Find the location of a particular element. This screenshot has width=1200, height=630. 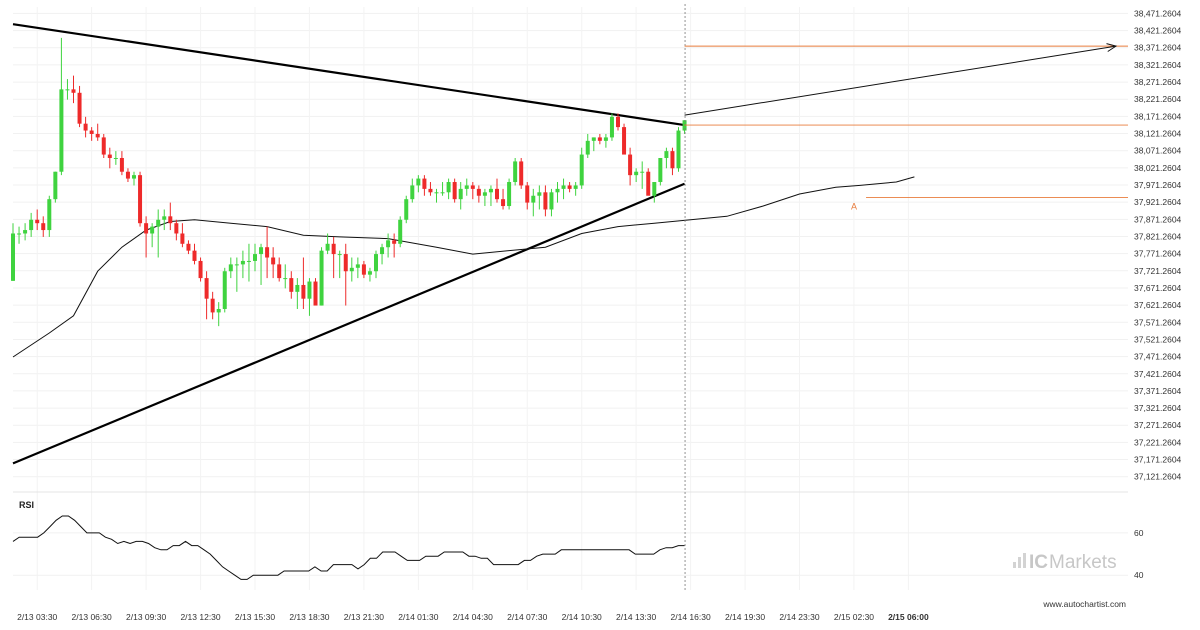

resistance-trendline is located at coordinates (348, 75).